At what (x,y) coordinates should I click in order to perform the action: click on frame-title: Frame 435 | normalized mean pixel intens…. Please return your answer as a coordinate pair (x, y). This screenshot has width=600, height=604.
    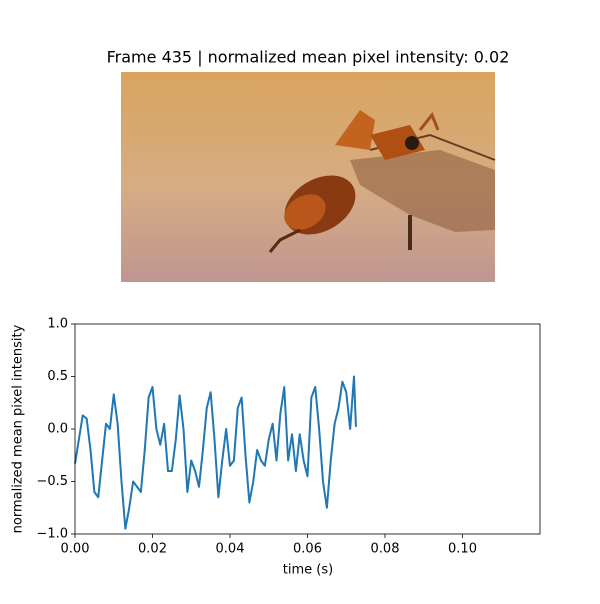
    Looking at the image, I should click on (308, 57).